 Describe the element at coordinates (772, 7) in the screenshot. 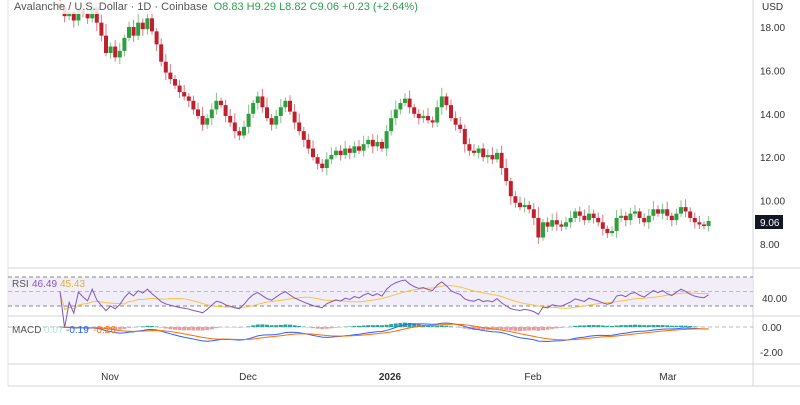

I see `currency-label: USD` at that location.